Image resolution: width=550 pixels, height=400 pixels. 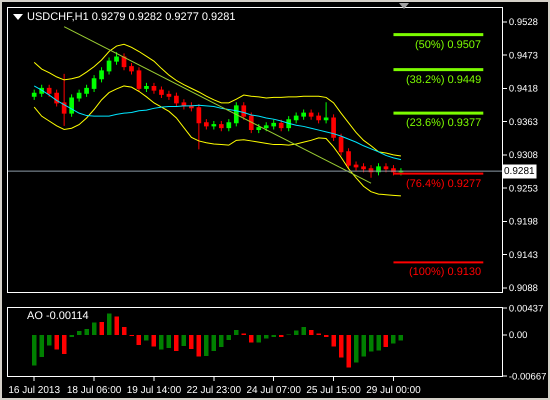 I want to click on y-tick-label: 0.9308, so click(x=523, y=156).